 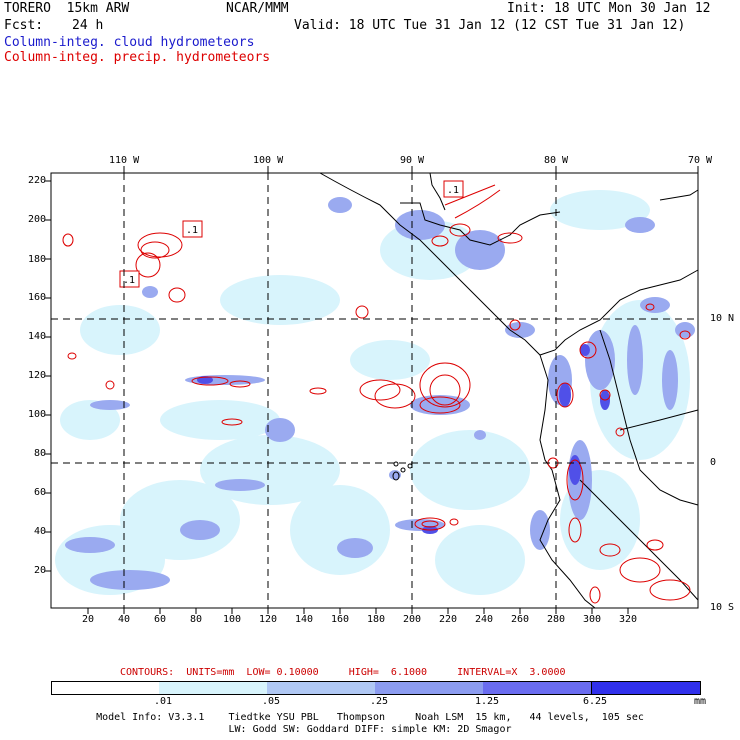 What do you see at coordinates (453, 190) in the screenshot?
I see `contour-label-3: .1` at bounding box center [453, 190].